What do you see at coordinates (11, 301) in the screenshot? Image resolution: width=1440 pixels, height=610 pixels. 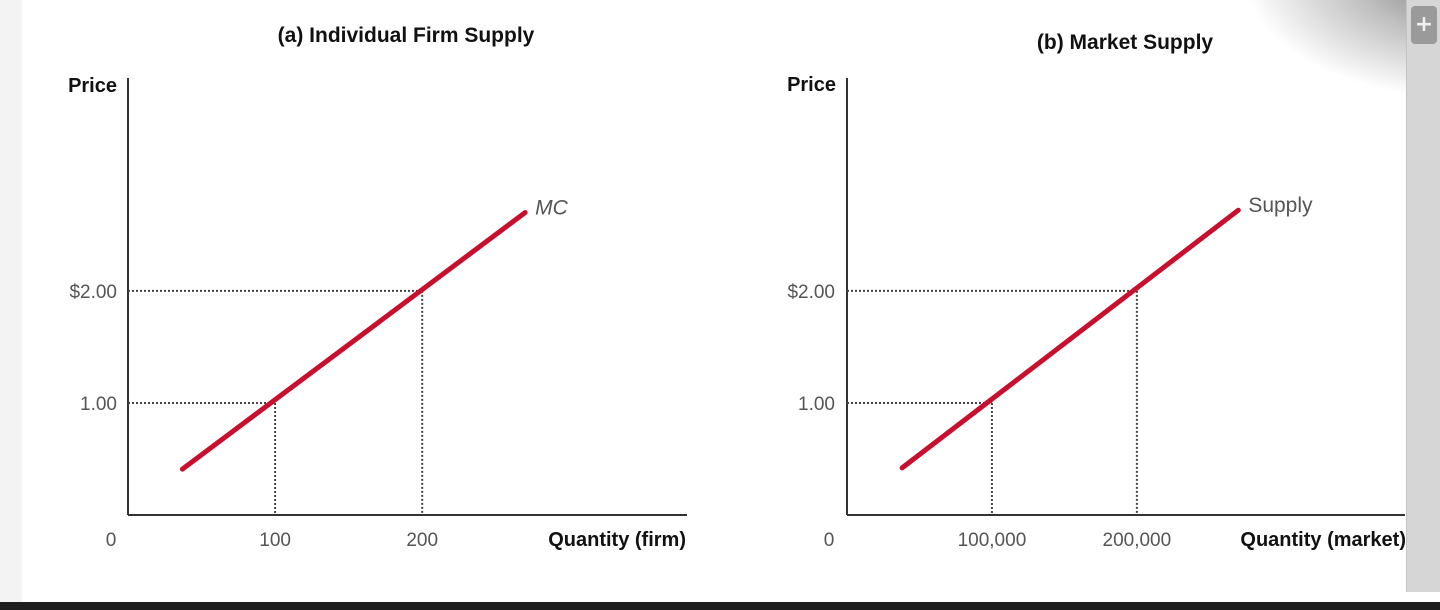 I see `left-page-margin` at bounding box center [11, 301].